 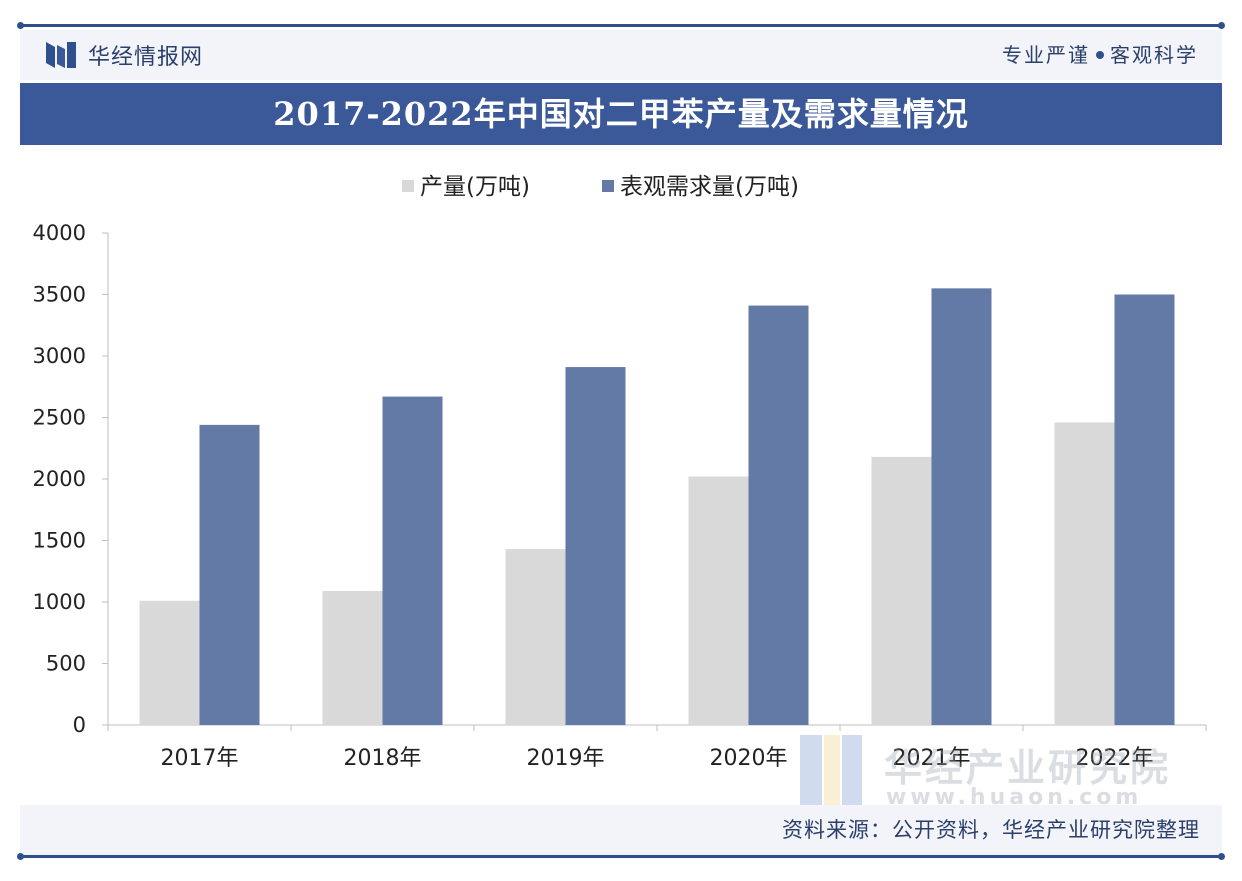 I want to click on x-tick-label: 2022年, so click(x=1115, y=758).